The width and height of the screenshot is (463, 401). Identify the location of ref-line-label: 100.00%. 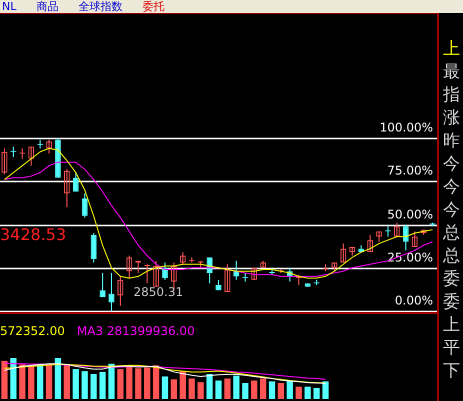
(406, 127).